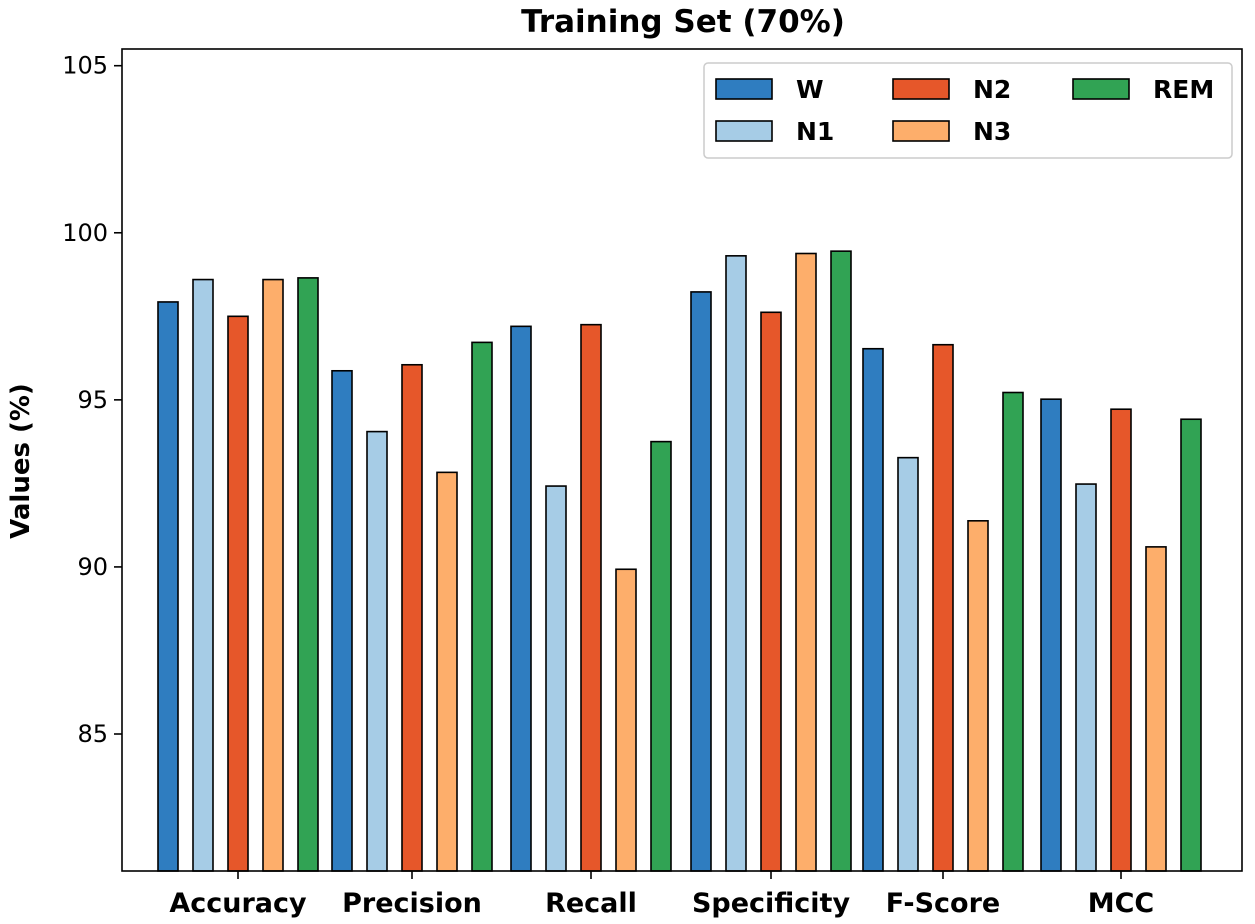 This screenshot has width=1255, height=924. What do you see at coordinates (1183, 89) in the screenshot?
I see `legend-label-rem: REM` at bounding box center [1183, 89].